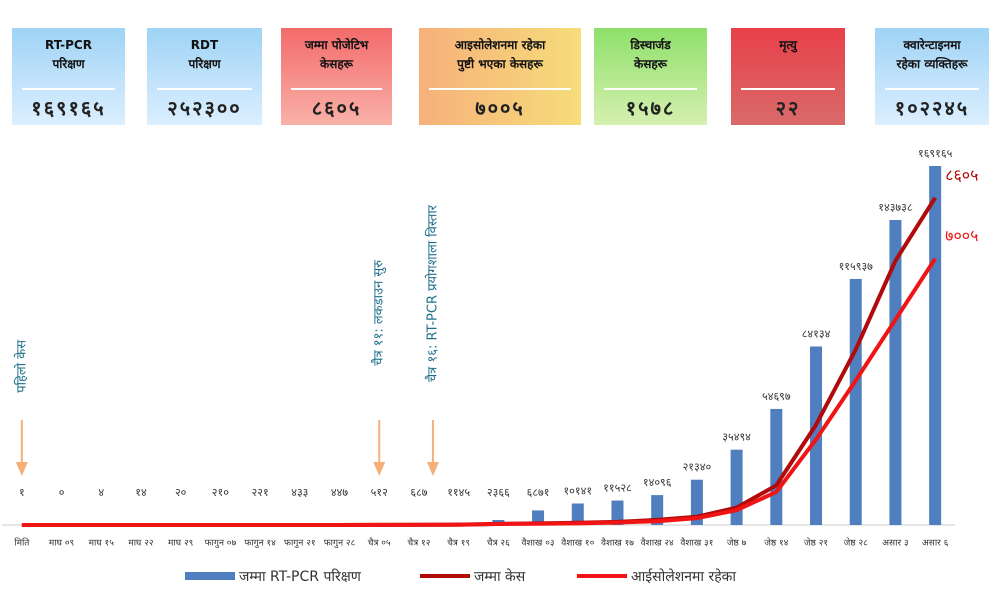 The width and height of the screenshot is (1000, 600). I want to click on data-label: १, so click(22, 492).